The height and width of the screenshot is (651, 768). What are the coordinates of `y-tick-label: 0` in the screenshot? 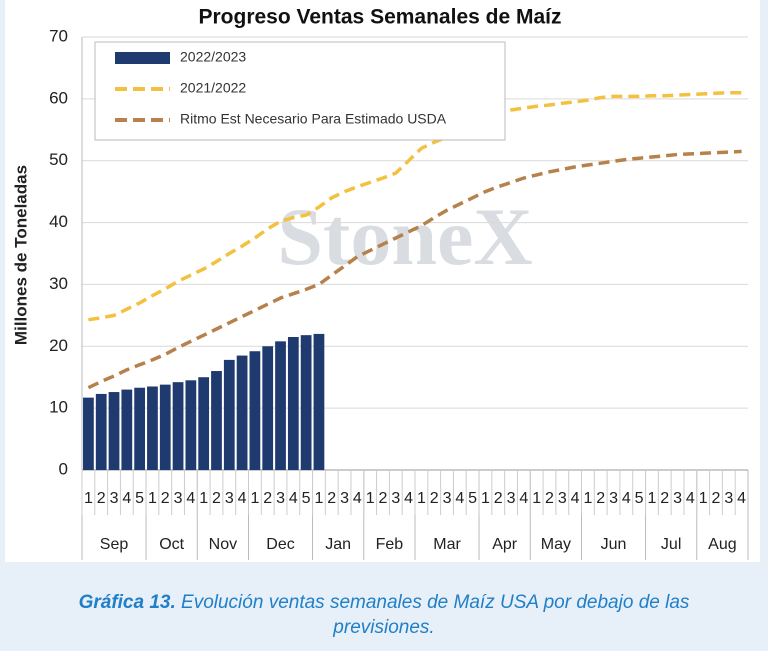 It's located at (63, 468).